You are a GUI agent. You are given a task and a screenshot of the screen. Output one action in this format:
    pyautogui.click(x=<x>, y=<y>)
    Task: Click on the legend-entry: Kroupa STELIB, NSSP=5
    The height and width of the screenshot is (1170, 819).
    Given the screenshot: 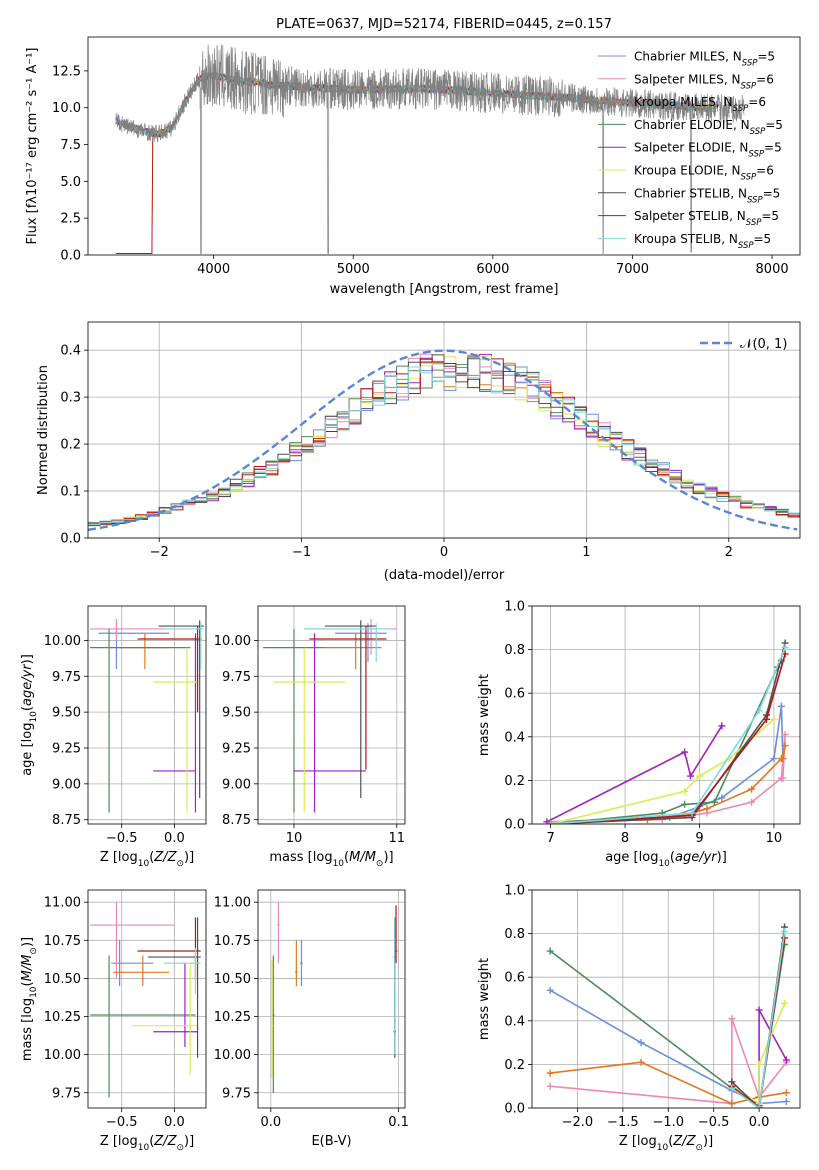 What is the action you would take?
    pyautogui.click(x=702, y=241)
    